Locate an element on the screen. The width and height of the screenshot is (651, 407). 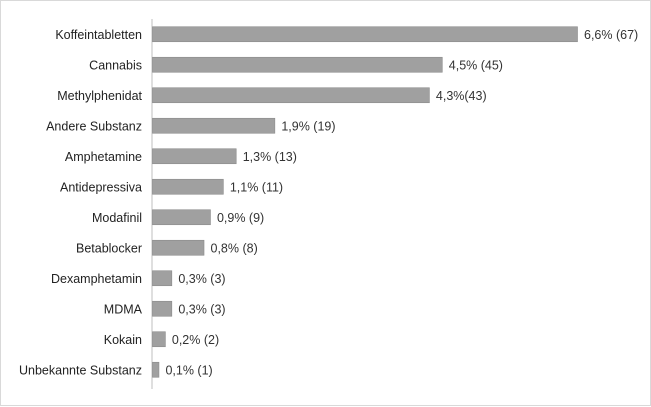
data-label: 1,3% (13) is located at coordinates (270, 157).